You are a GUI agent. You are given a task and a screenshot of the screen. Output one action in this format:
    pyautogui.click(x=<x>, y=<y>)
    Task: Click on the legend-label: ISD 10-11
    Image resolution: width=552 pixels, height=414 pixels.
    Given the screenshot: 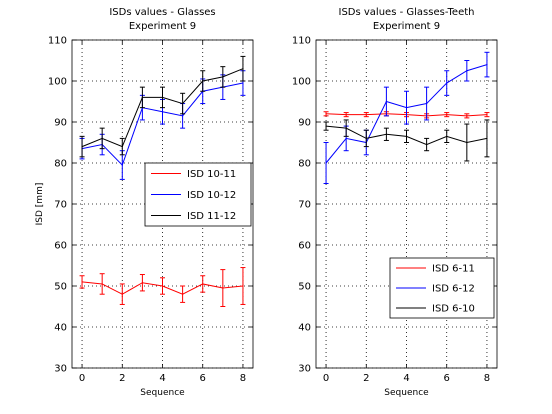 What is the action you would take?
    pyautogui.click(x=211, y=174)
    